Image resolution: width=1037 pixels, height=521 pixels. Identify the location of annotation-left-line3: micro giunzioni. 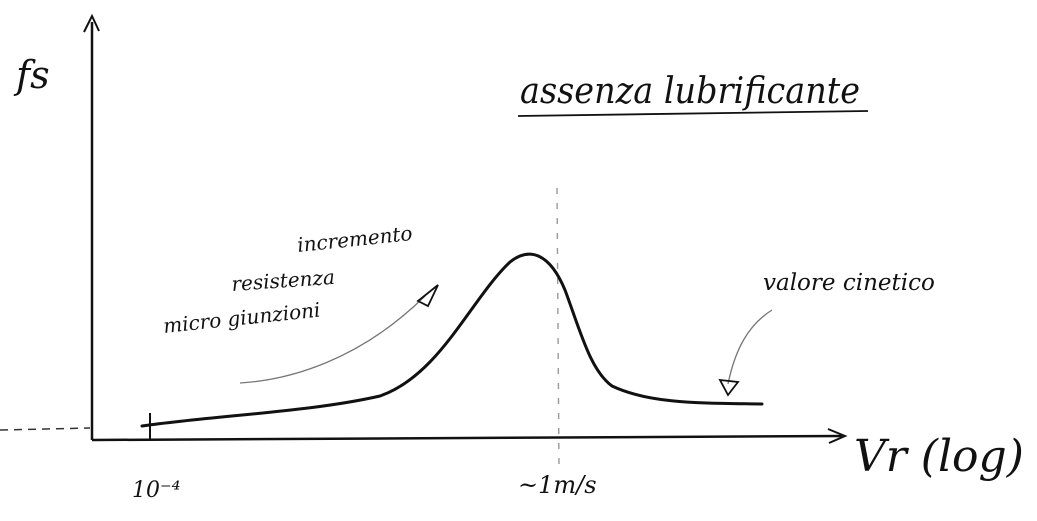
(241, 318).